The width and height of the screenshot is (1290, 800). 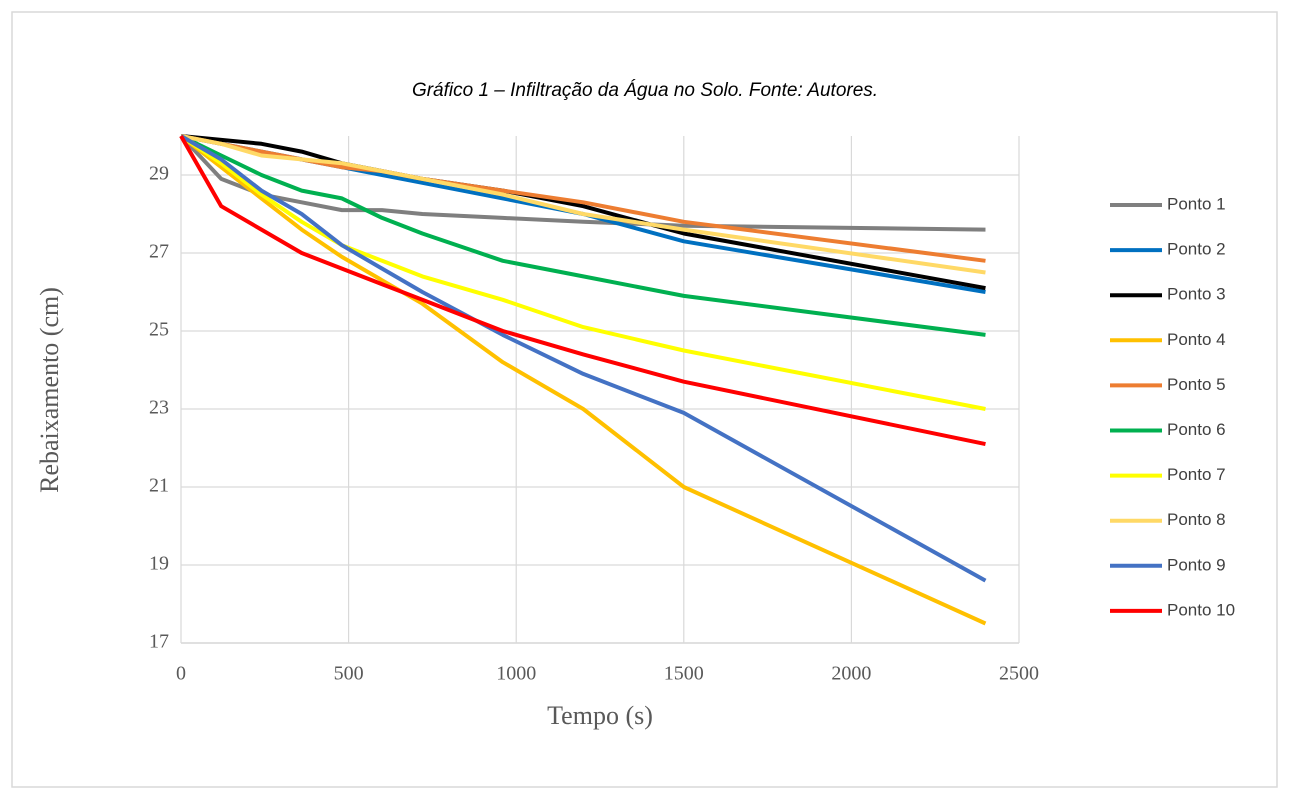 What do you see at coordinates (159, 564) in the screenshot?
I see `y-tick-label: 19` at bounding box center [159, 564].